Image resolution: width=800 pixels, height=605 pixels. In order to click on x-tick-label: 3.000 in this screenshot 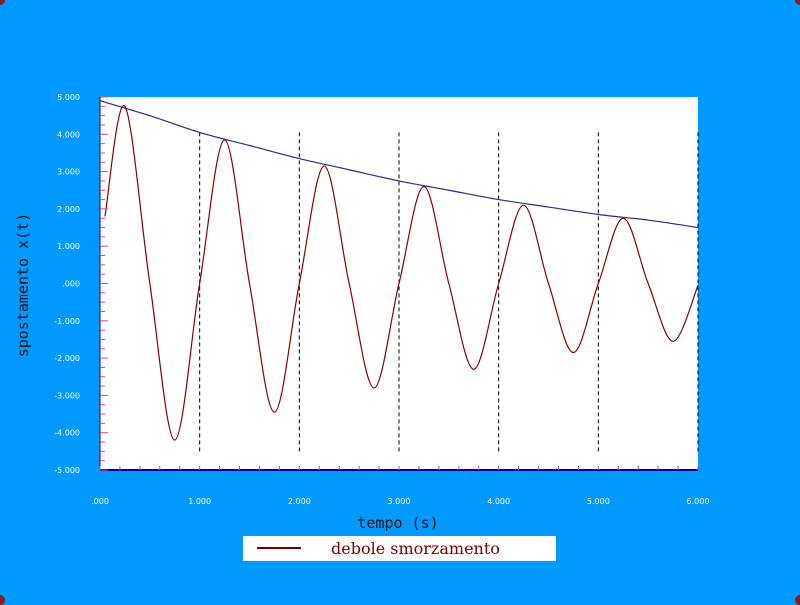, I will do `click(399, 501)`.